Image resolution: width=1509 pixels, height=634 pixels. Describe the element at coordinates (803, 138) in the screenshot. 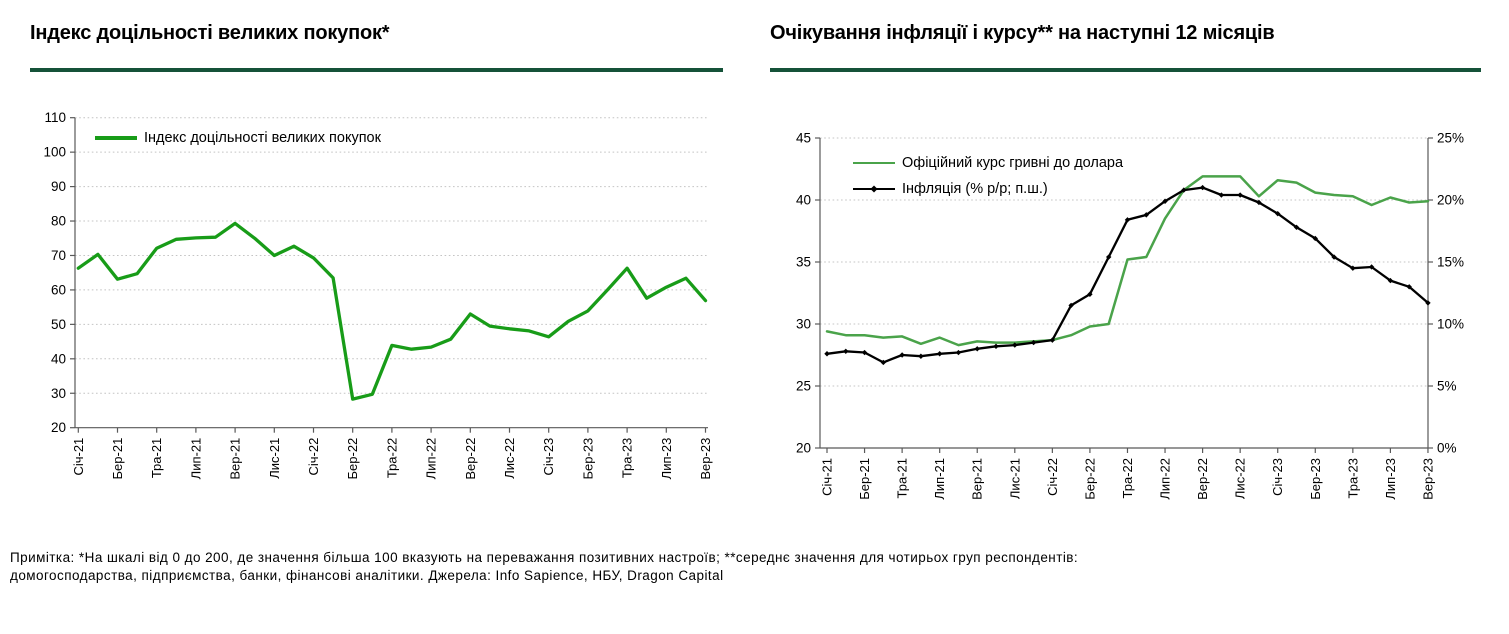

I see `y-axis-tick-label: 45` at that location.